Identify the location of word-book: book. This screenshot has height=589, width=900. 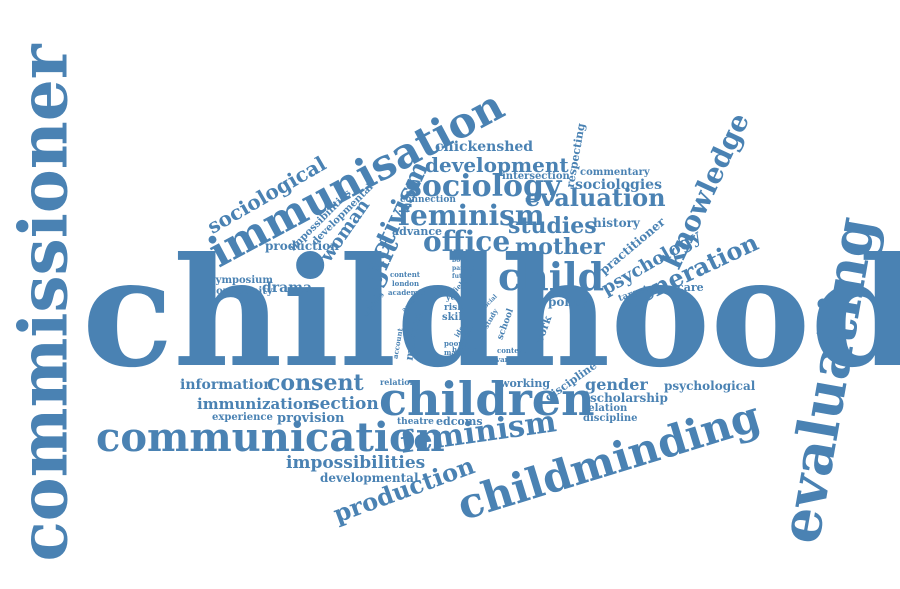
(460, 261).